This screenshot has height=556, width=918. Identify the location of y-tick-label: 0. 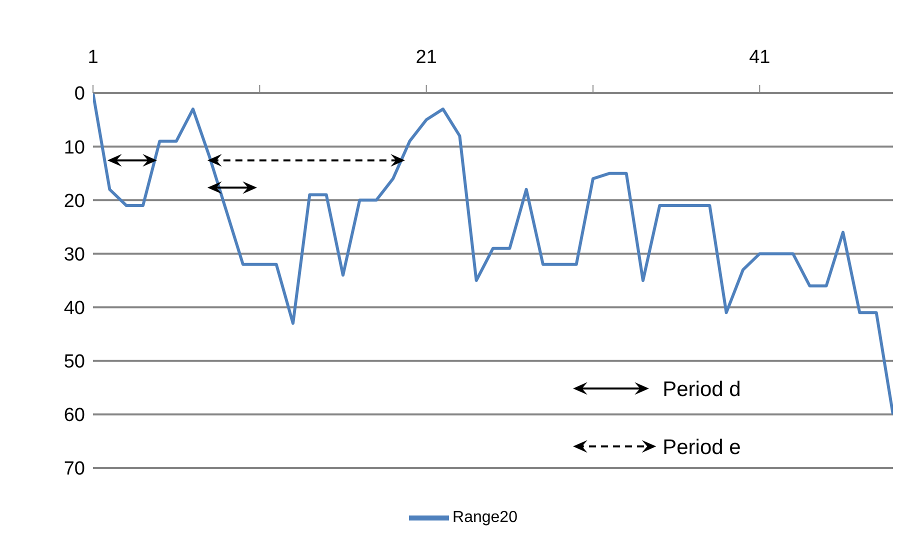
(79, 94).